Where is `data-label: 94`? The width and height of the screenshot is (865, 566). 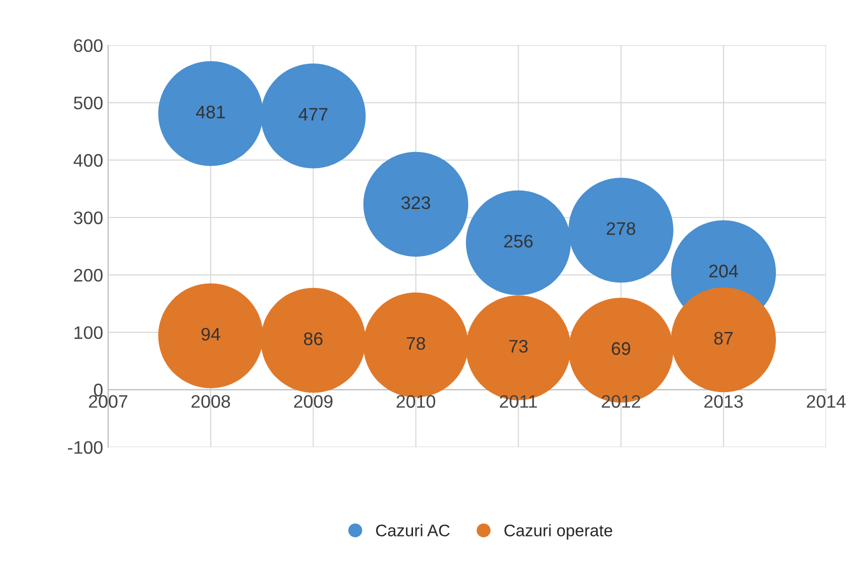
data-label: 94 is located at coordinates (210, 334).